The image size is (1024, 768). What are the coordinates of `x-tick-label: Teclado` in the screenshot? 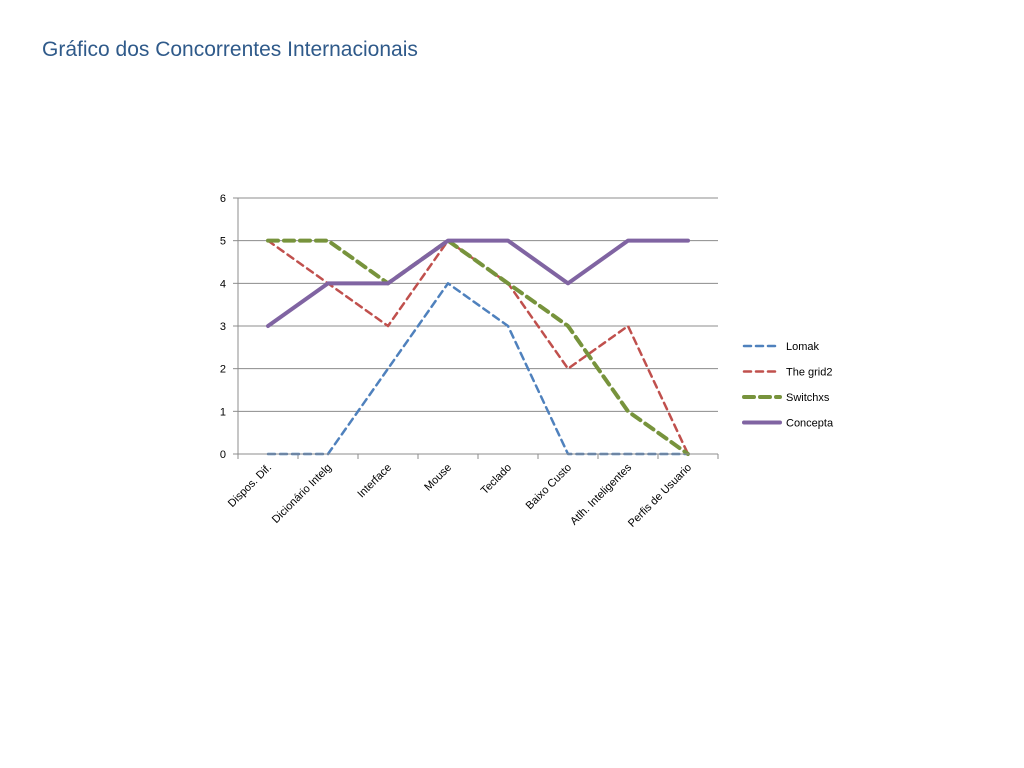 It's located at (496, 479).